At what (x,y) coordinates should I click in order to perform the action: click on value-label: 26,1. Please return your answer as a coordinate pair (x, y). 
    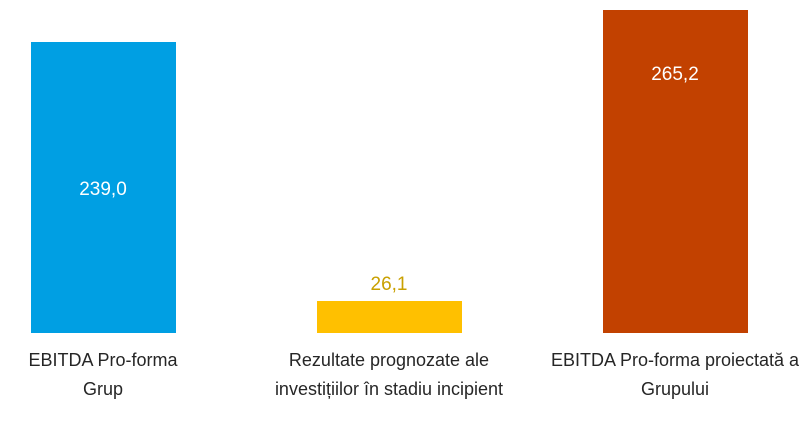
    Looking at the image, I should click on (389, 284).